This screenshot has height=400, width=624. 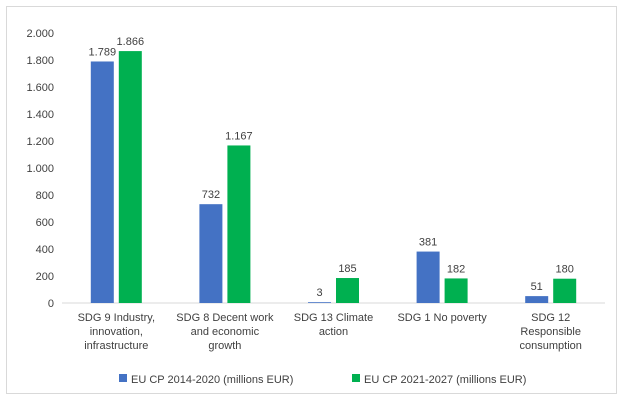 What do you see at coordinates (40, 142) in the screenshot?
I see `y-tick-label: 1.200` at bounding box center [40, 142].